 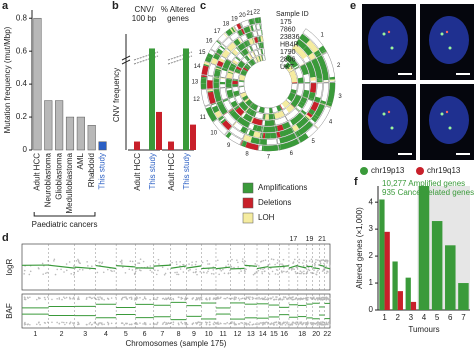 What do you see at coordinates (274, 202) in the screenshot?
I see `legend-label: Deletions` at bounding box center [274, 202].